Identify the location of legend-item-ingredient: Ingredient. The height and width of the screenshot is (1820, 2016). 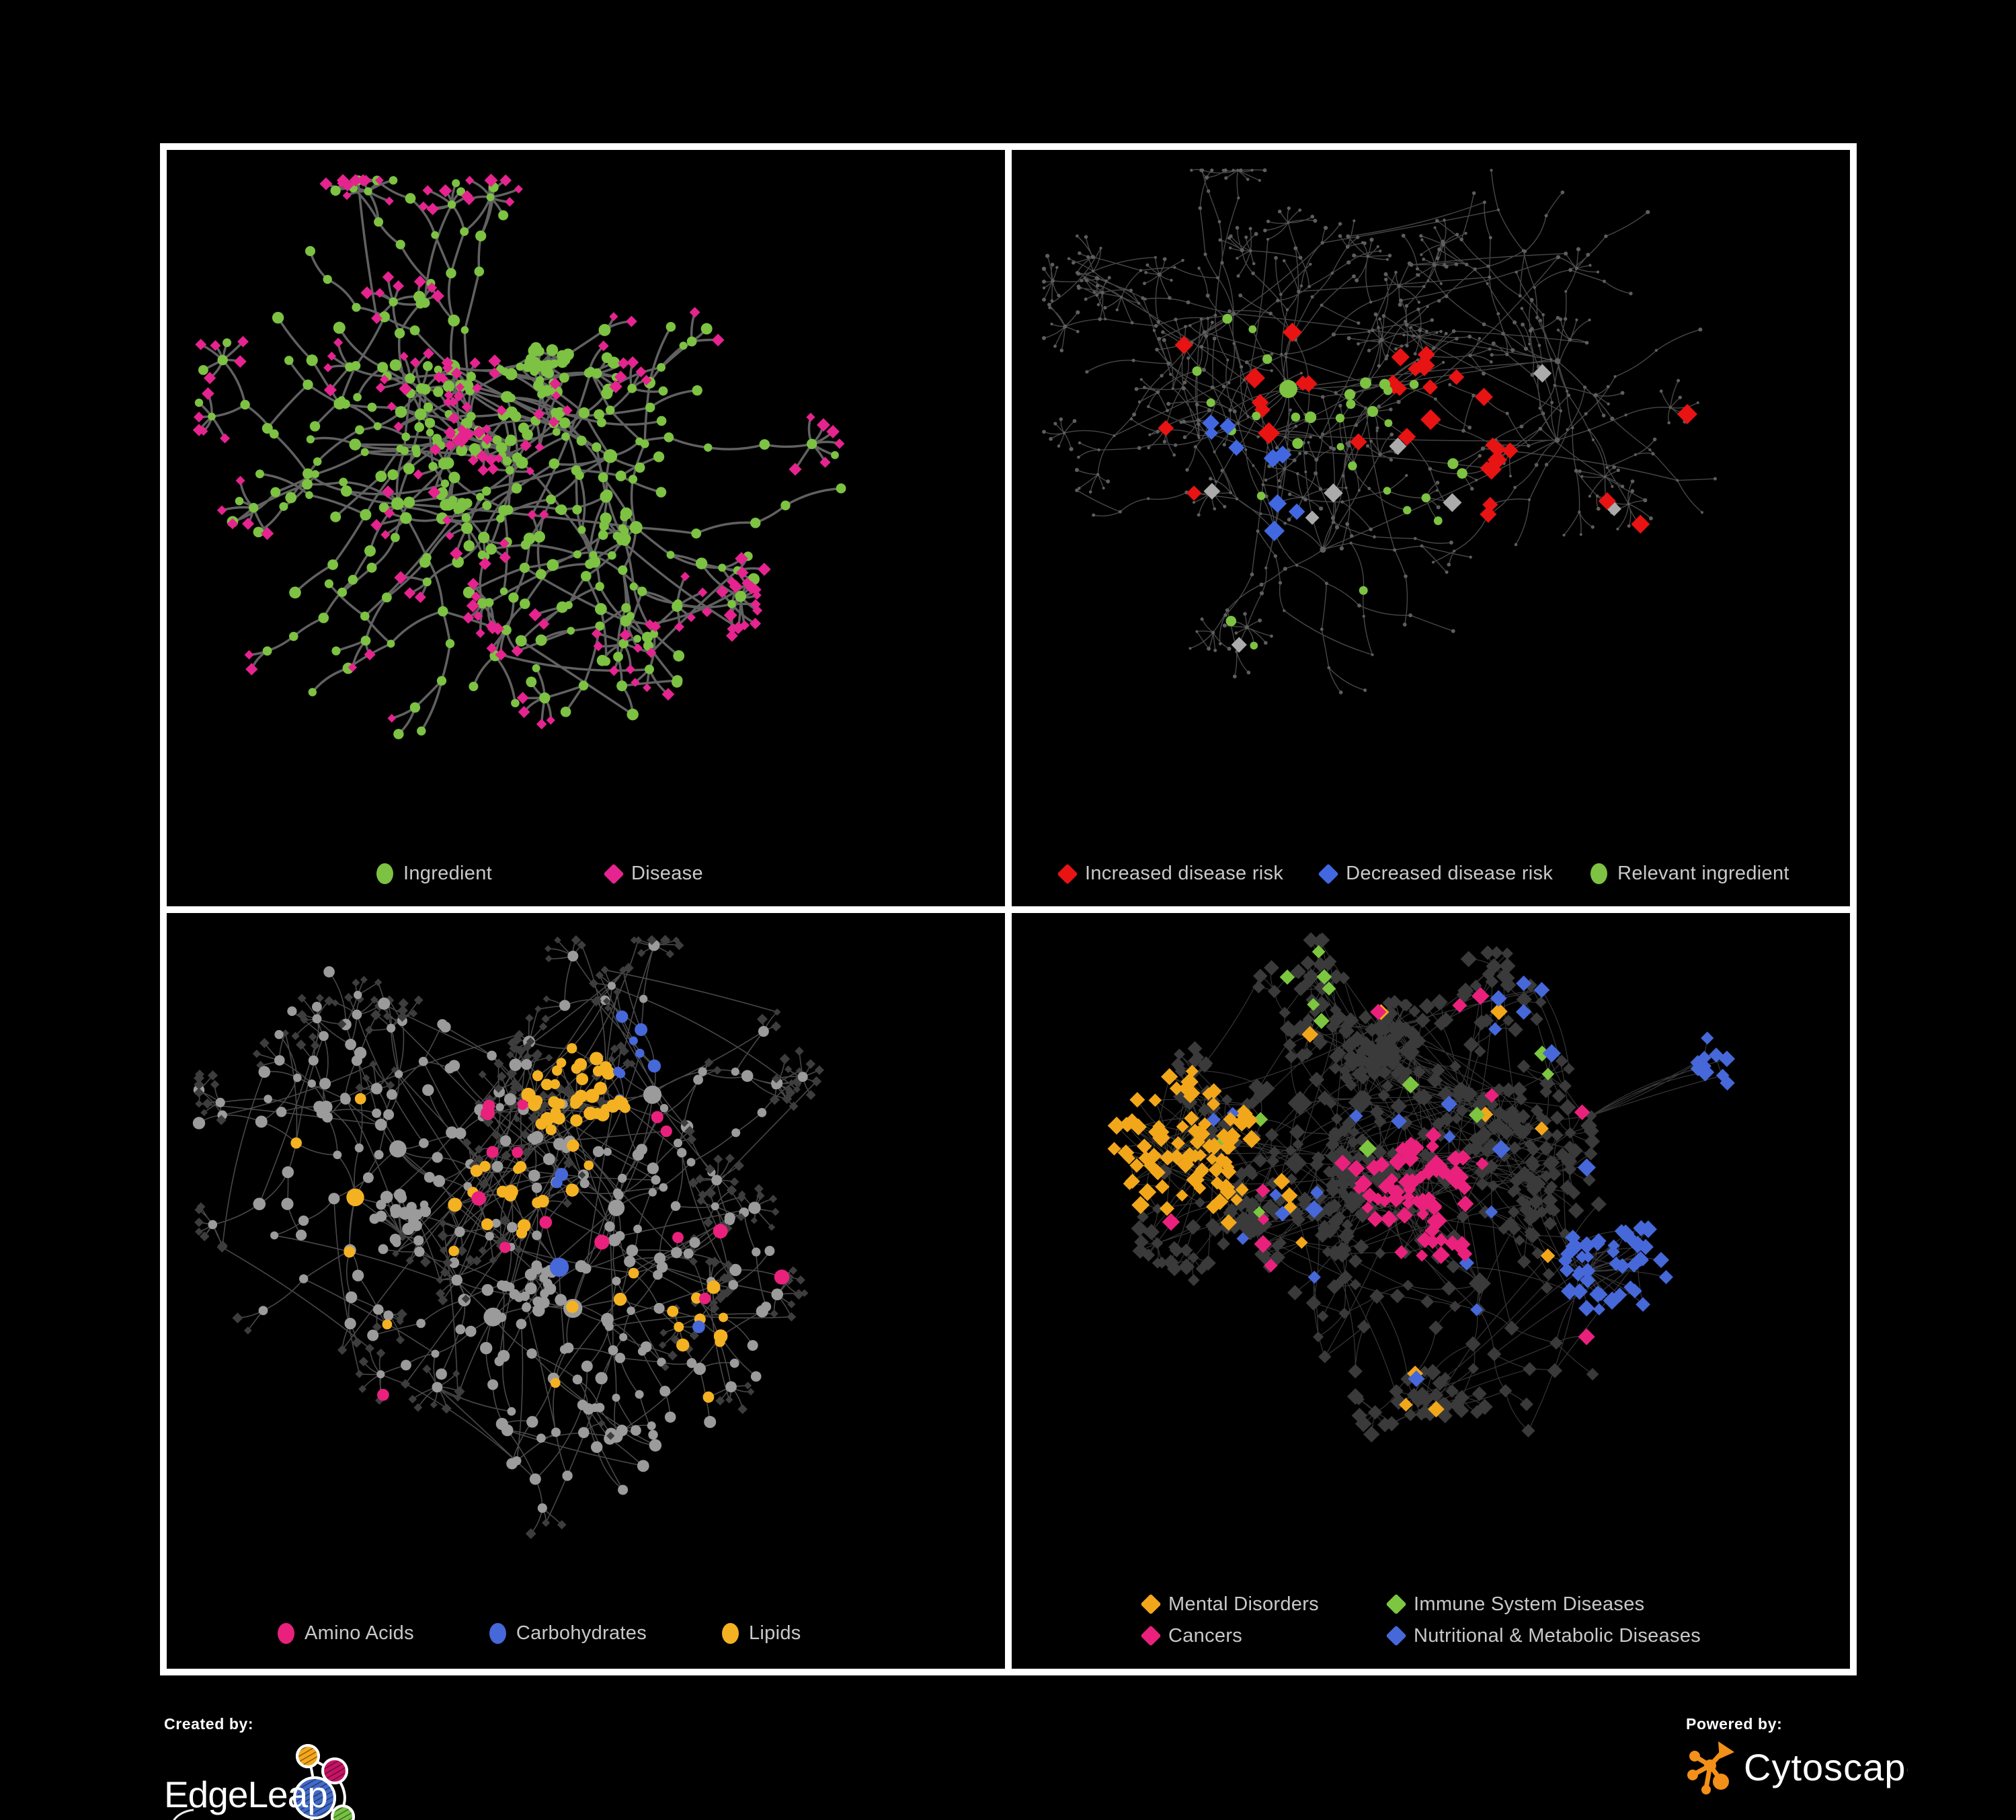
(434, 874).